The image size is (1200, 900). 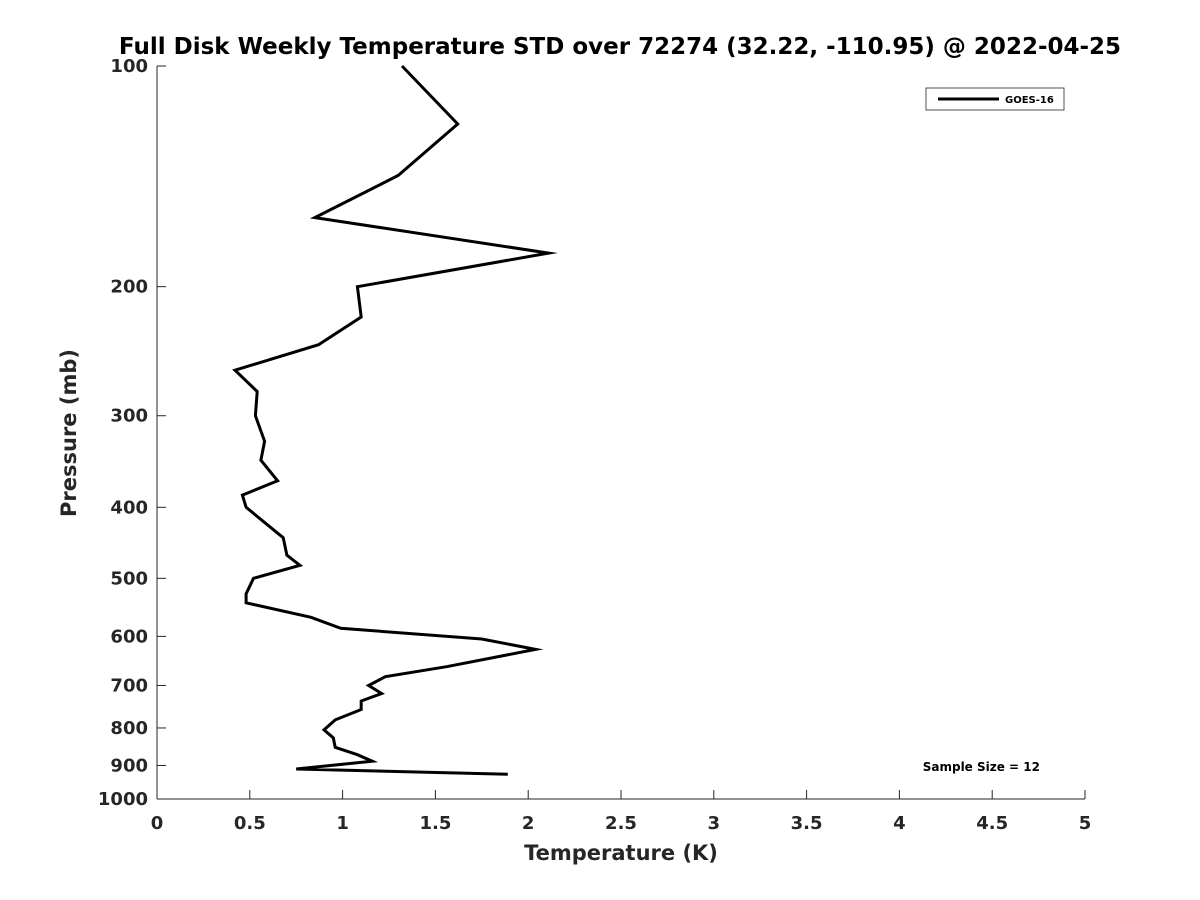 I want to click on y-tick-label: 500, so click(x=129, y=578).